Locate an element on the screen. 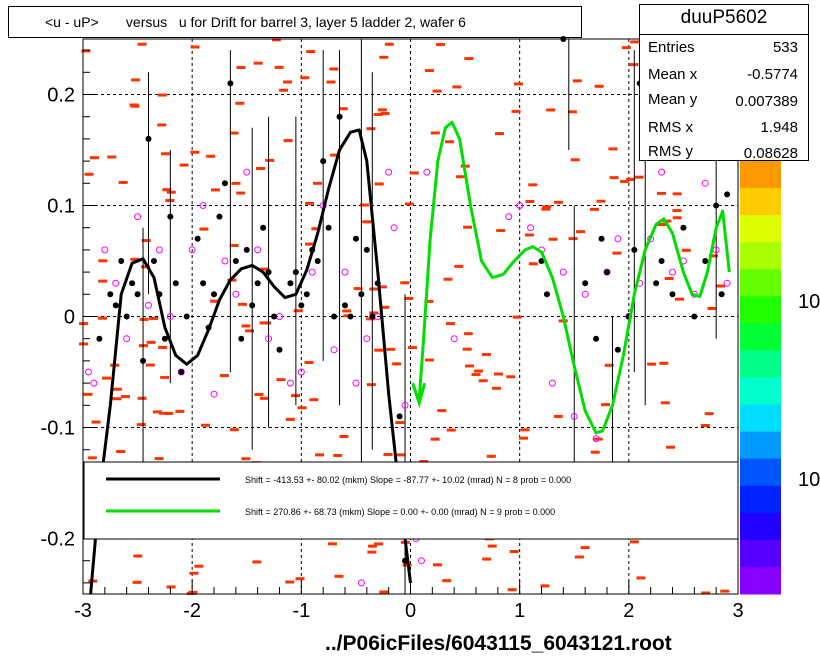 This screenshot has width=820, height=660. y-tick-label: -0.1 is located at coordinates (58, 429).